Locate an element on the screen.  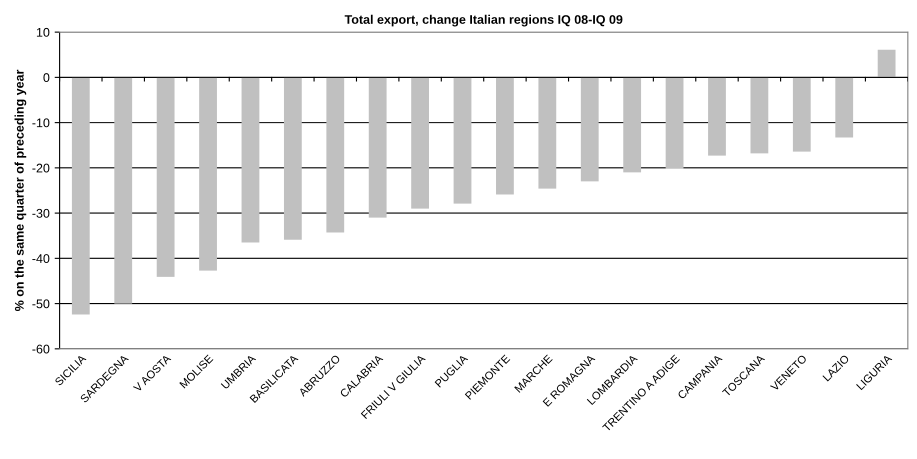
y-axis-title: % on the same quarter of preceding year is located at coordinates (20, 191).